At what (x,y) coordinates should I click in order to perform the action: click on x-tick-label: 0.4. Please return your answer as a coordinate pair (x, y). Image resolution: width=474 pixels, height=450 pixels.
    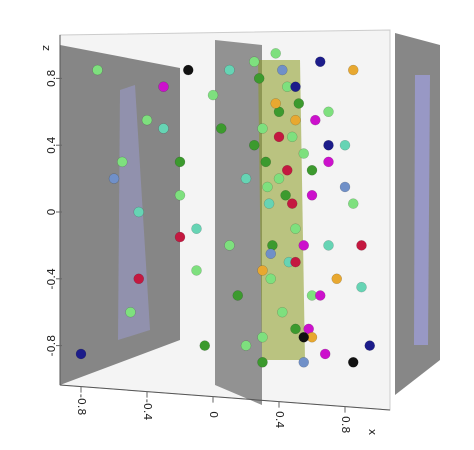
    Looking at the image, I should click on (279, 420).